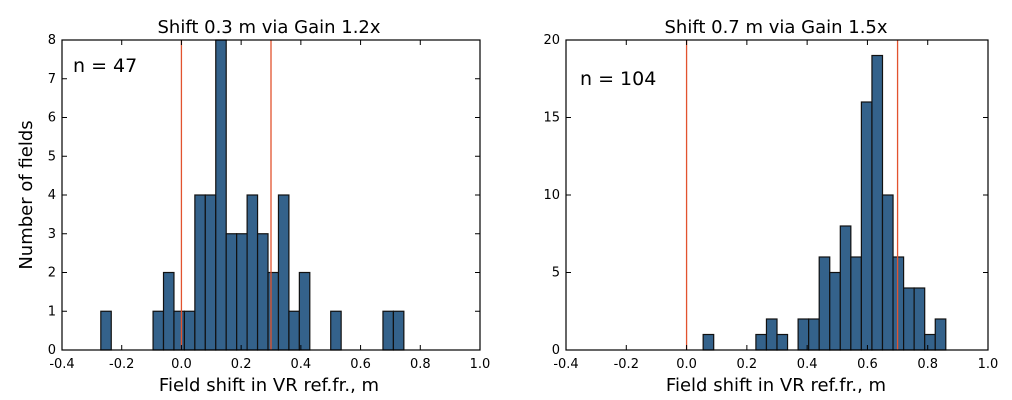 This screenshot has width=1012, height=400. Describe the element at coordinates (52, 311) in the screenshot. I see `y-tick-label: 1` at that location.